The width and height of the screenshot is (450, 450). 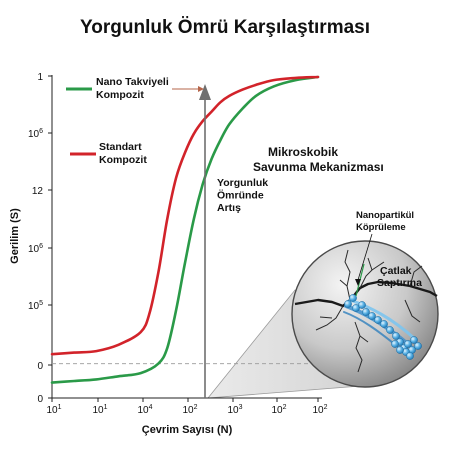 I want to click on legend-label-standart-line2: Kompozit, so click(x=123, y=160).